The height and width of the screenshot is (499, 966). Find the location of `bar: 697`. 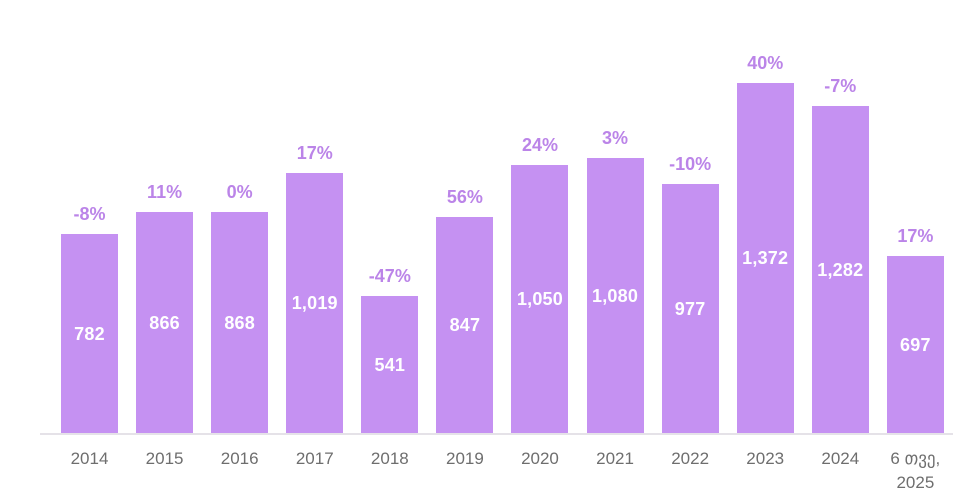

bar: 697 is located at coordinates (915, 345).